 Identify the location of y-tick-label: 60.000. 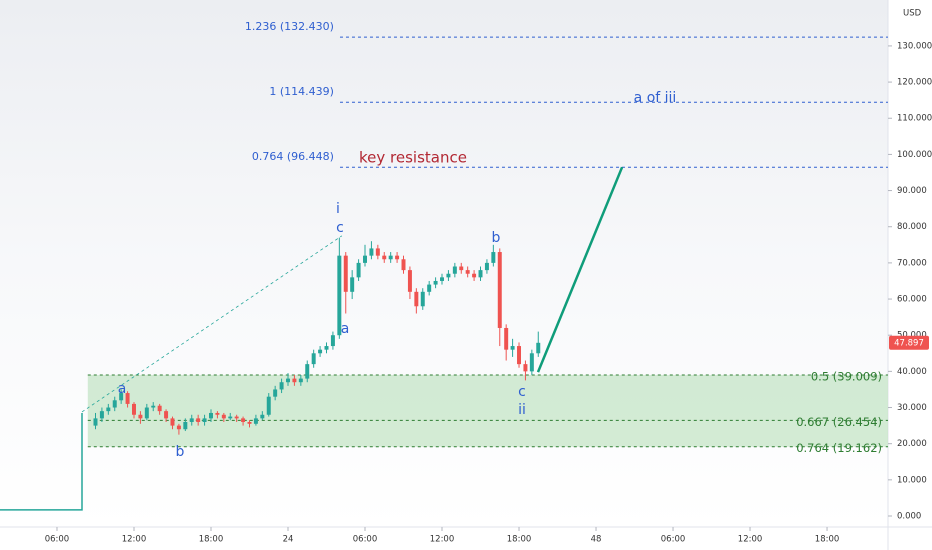
(912, 300).